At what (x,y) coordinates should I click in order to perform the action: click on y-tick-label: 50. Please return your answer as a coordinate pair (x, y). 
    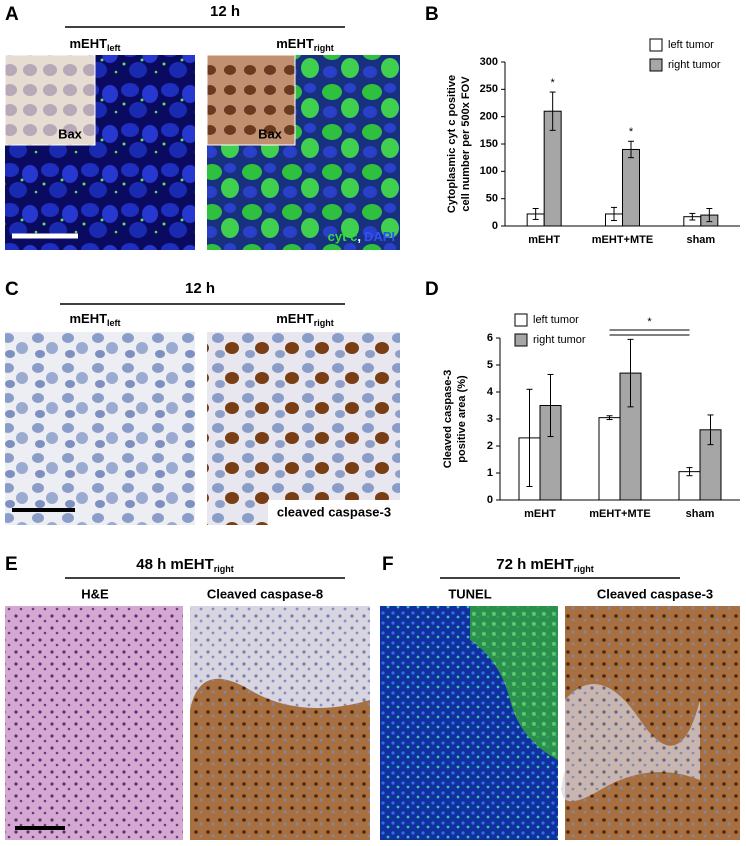
    Looking at the image, I should click on (492, 199).